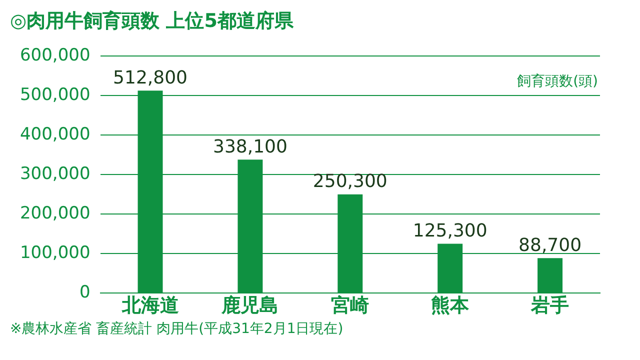  What do you see at coordinates (450, 231) in the screenshot?
I see `data-label: 125,300` at bounding box center [450, 231].